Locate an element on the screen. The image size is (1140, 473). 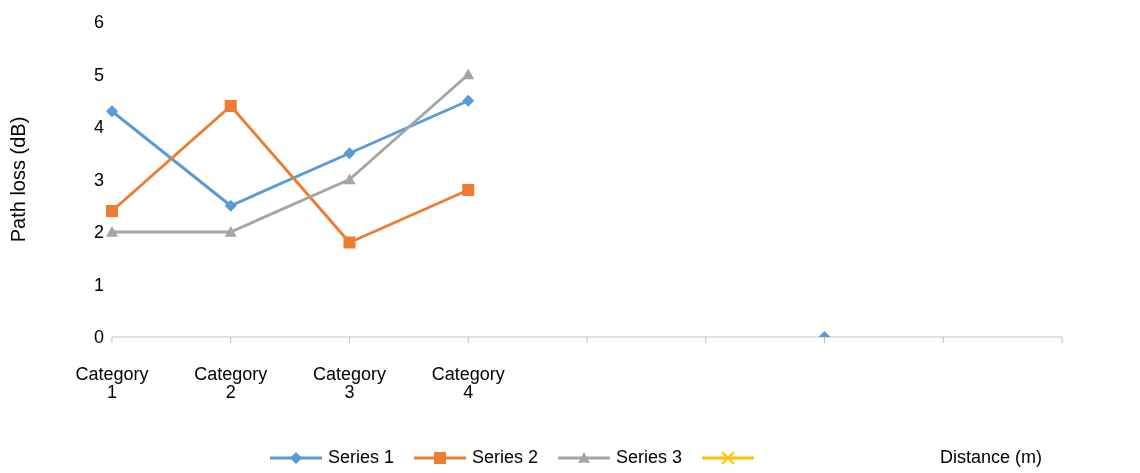
legend-label: Series 2 is located at coordinates (505, 457).